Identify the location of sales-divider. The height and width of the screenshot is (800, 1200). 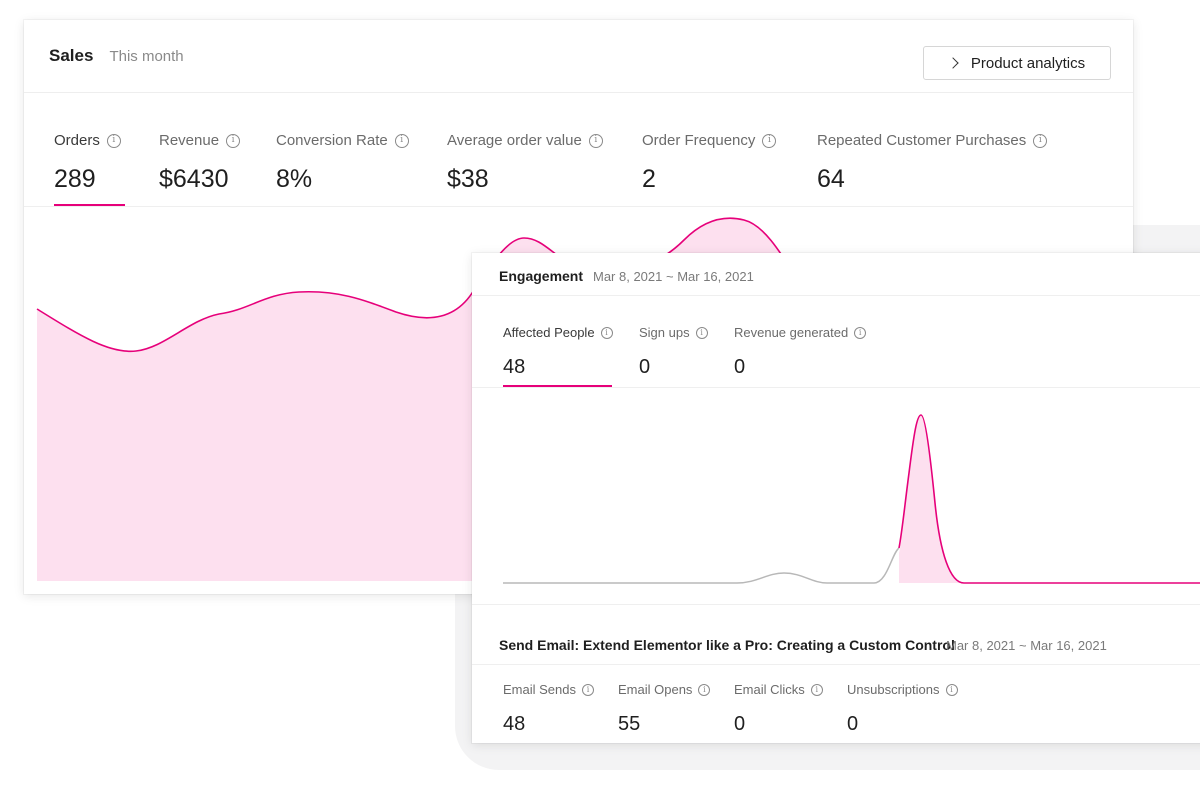
(578, 206).